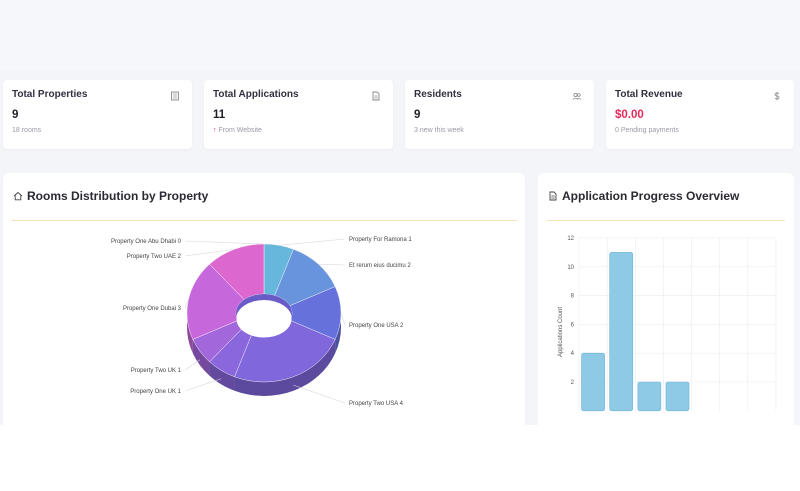 This screenshot has height=491, width=800. I want to click on stat-title: Total Properties, so click(50, 94).